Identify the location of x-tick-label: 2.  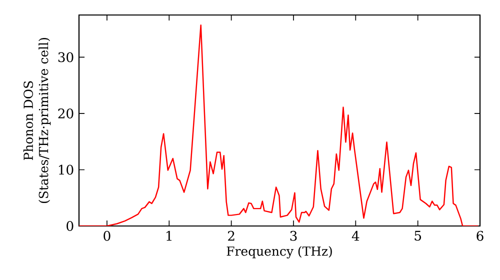
(231, 235).